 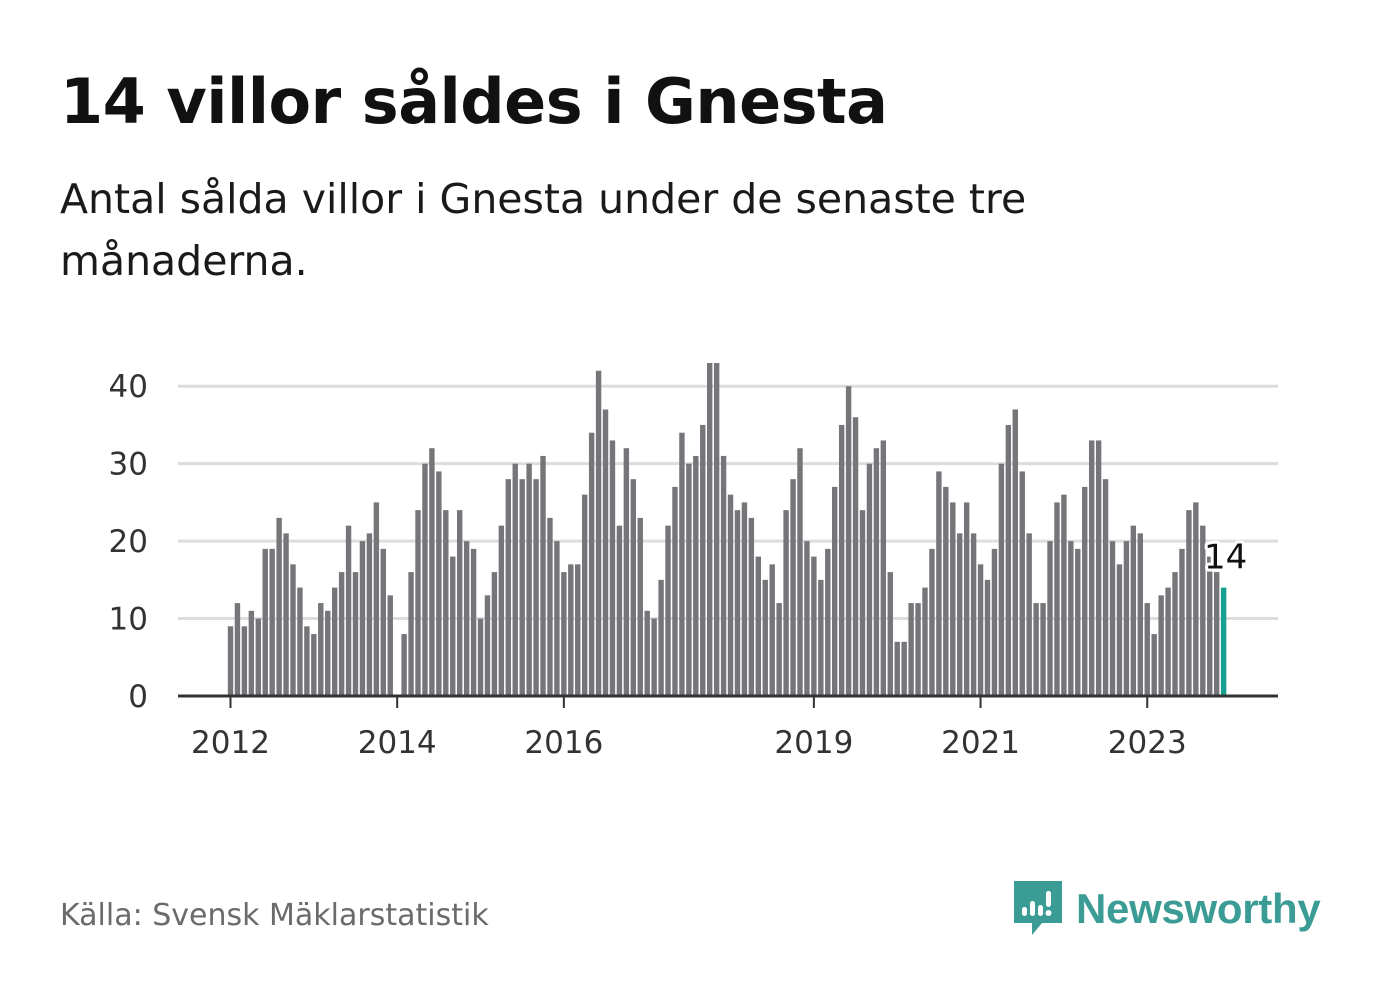 What do you see at coordinates (128, 465) in the screenshot?
I see `y-tick-label: 30` at bounding box center [128, 465].